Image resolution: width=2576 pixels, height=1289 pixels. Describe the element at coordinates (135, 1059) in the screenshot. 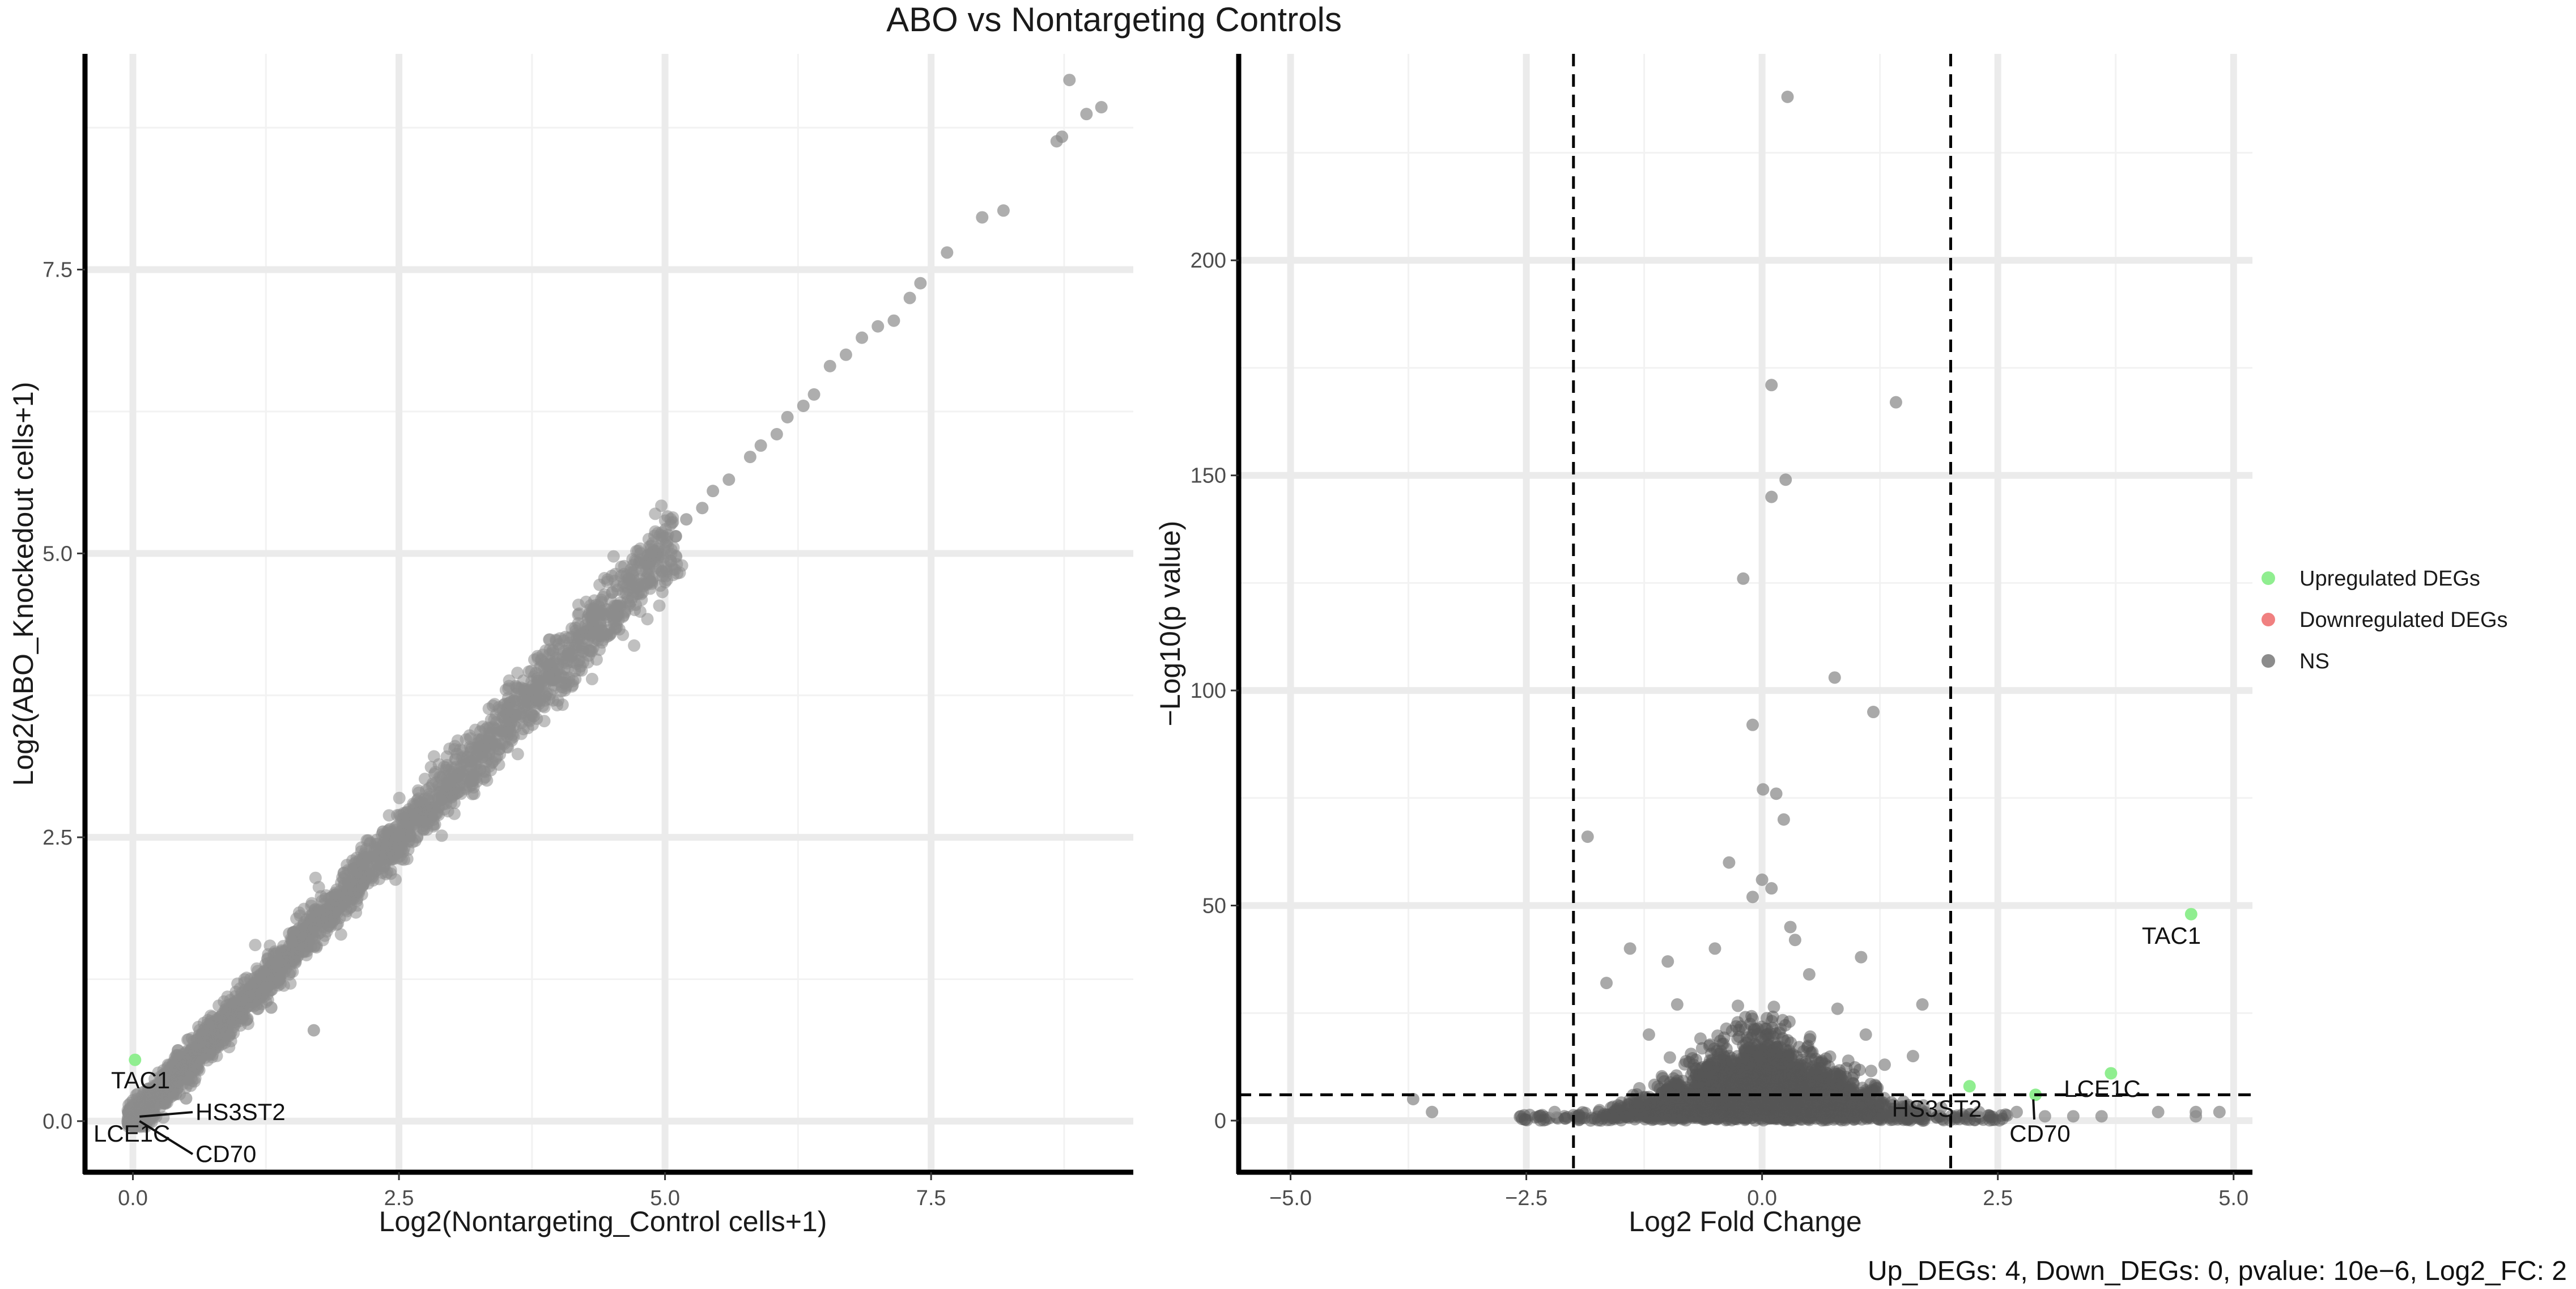

I see `p1-point-highlight` at that location.